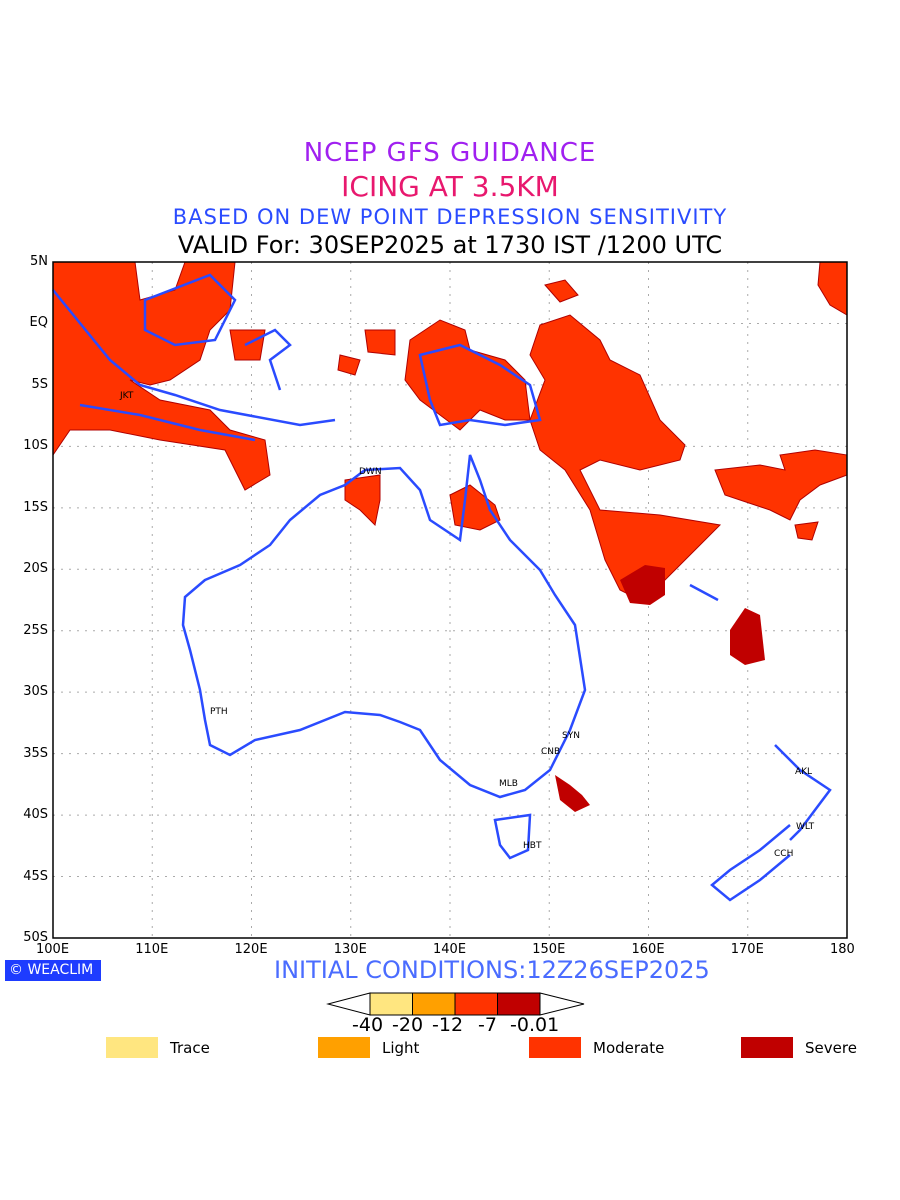 Image resolution: width=900 pixels, height=1200 pixels. What do you see at coordinates (368, 1025) in the screenshot?
I see `colorbar-label: -40` at bounding box center [368, 1025].